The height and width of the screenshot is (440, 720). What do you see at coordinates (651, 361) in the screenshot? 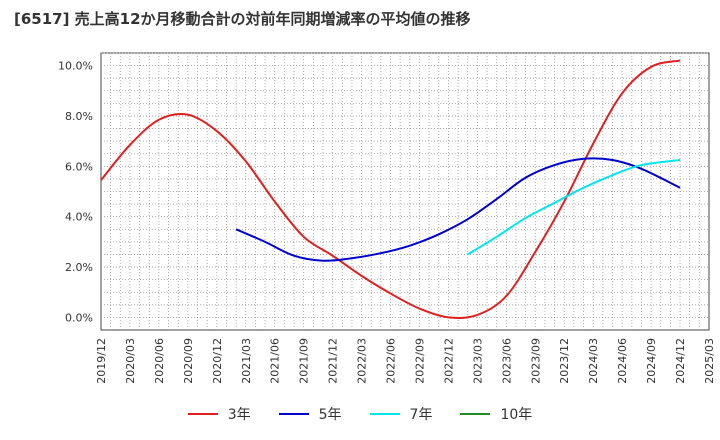
I see `x-tick-label: 2024/09` at bounding box center [651, 361].